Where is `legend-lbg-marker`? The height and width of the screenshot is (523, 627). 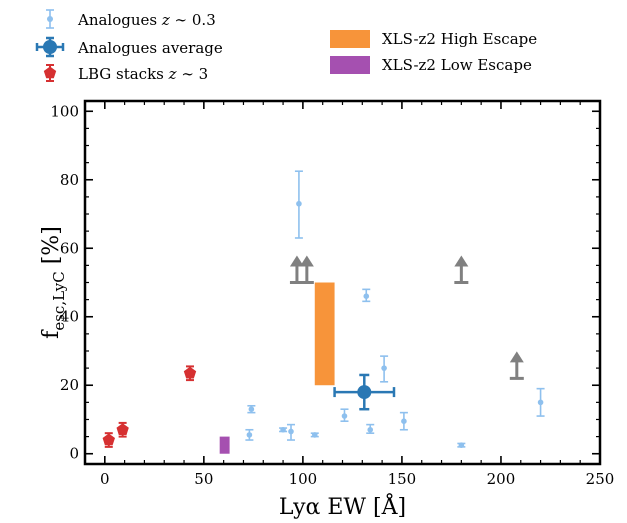 legend-lbg-marker is located at coordinates (50, 72).